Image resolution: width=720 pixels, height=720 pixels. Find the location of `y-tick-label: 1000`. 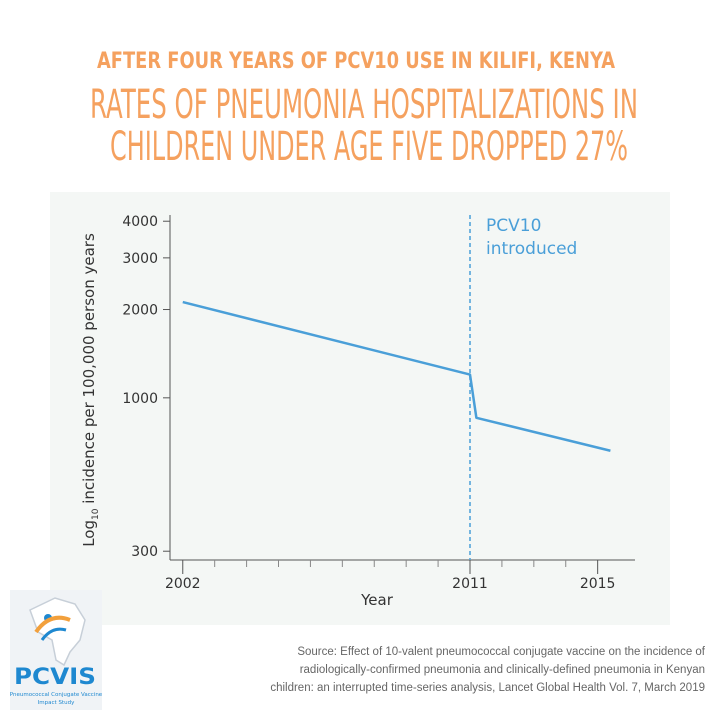

y-tick-label: 1000 is located at coordinates (140, 399).